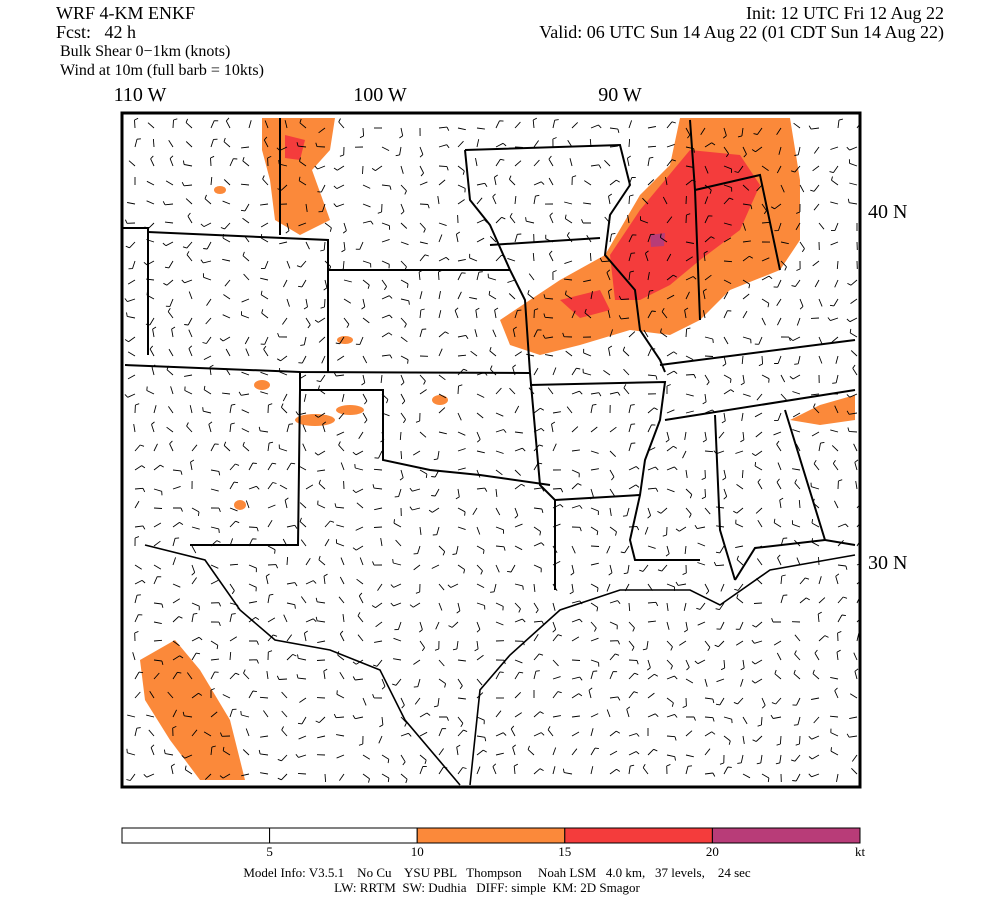 Image resolution: width=1000 pixels, height=900 pixels. I want to click on shade-red, so click(685, 225).